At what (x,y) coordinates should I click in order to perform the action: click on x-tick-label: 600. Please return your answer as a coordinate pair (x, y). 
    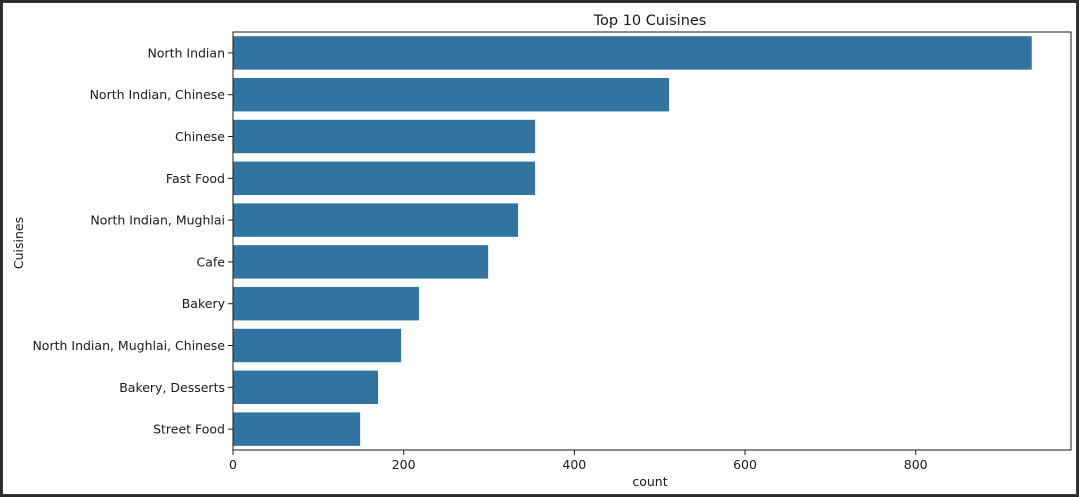
    Looking at the image, I should click on (745, 464).